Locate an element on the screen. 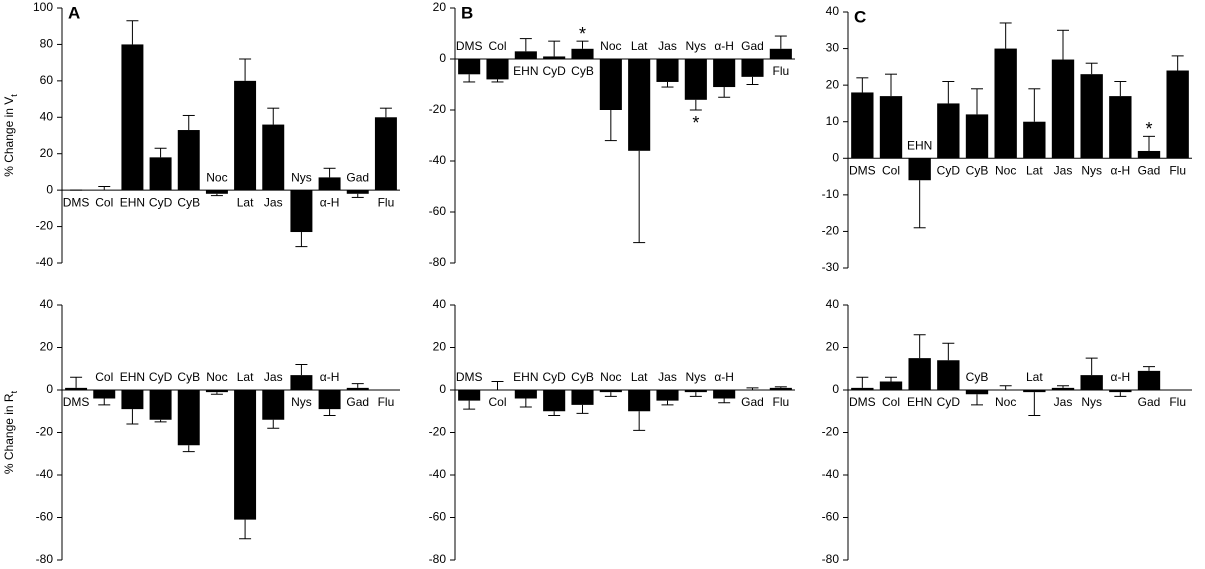  y-tick-label: -30 is located at coordinates (831, 267).